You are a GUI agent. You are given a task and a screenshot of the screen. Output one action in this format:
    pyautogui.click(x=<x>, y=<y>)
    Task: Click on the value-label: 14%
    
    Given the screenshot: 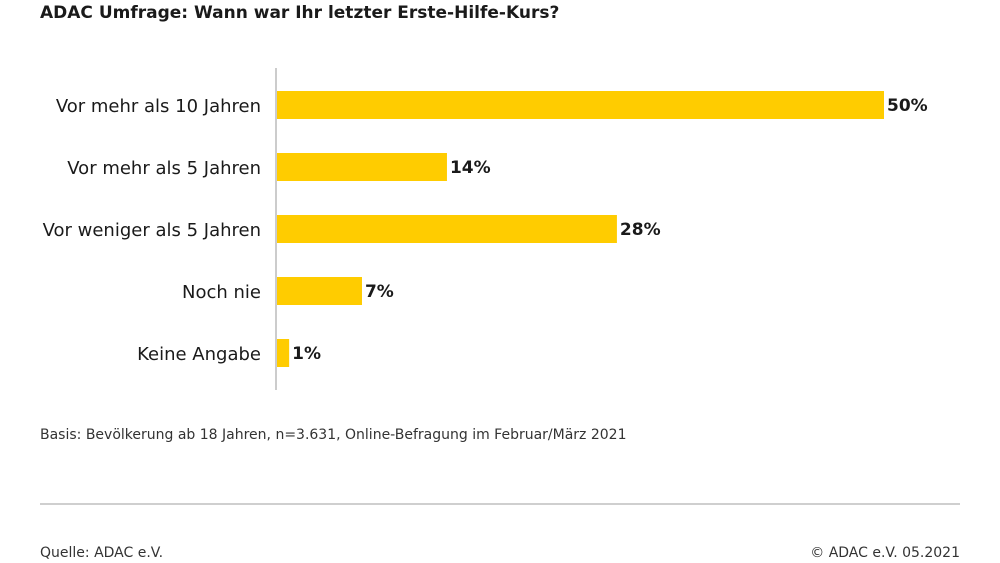 What is the action you would take?
    pyautogui.click(x=470, y=168)
    